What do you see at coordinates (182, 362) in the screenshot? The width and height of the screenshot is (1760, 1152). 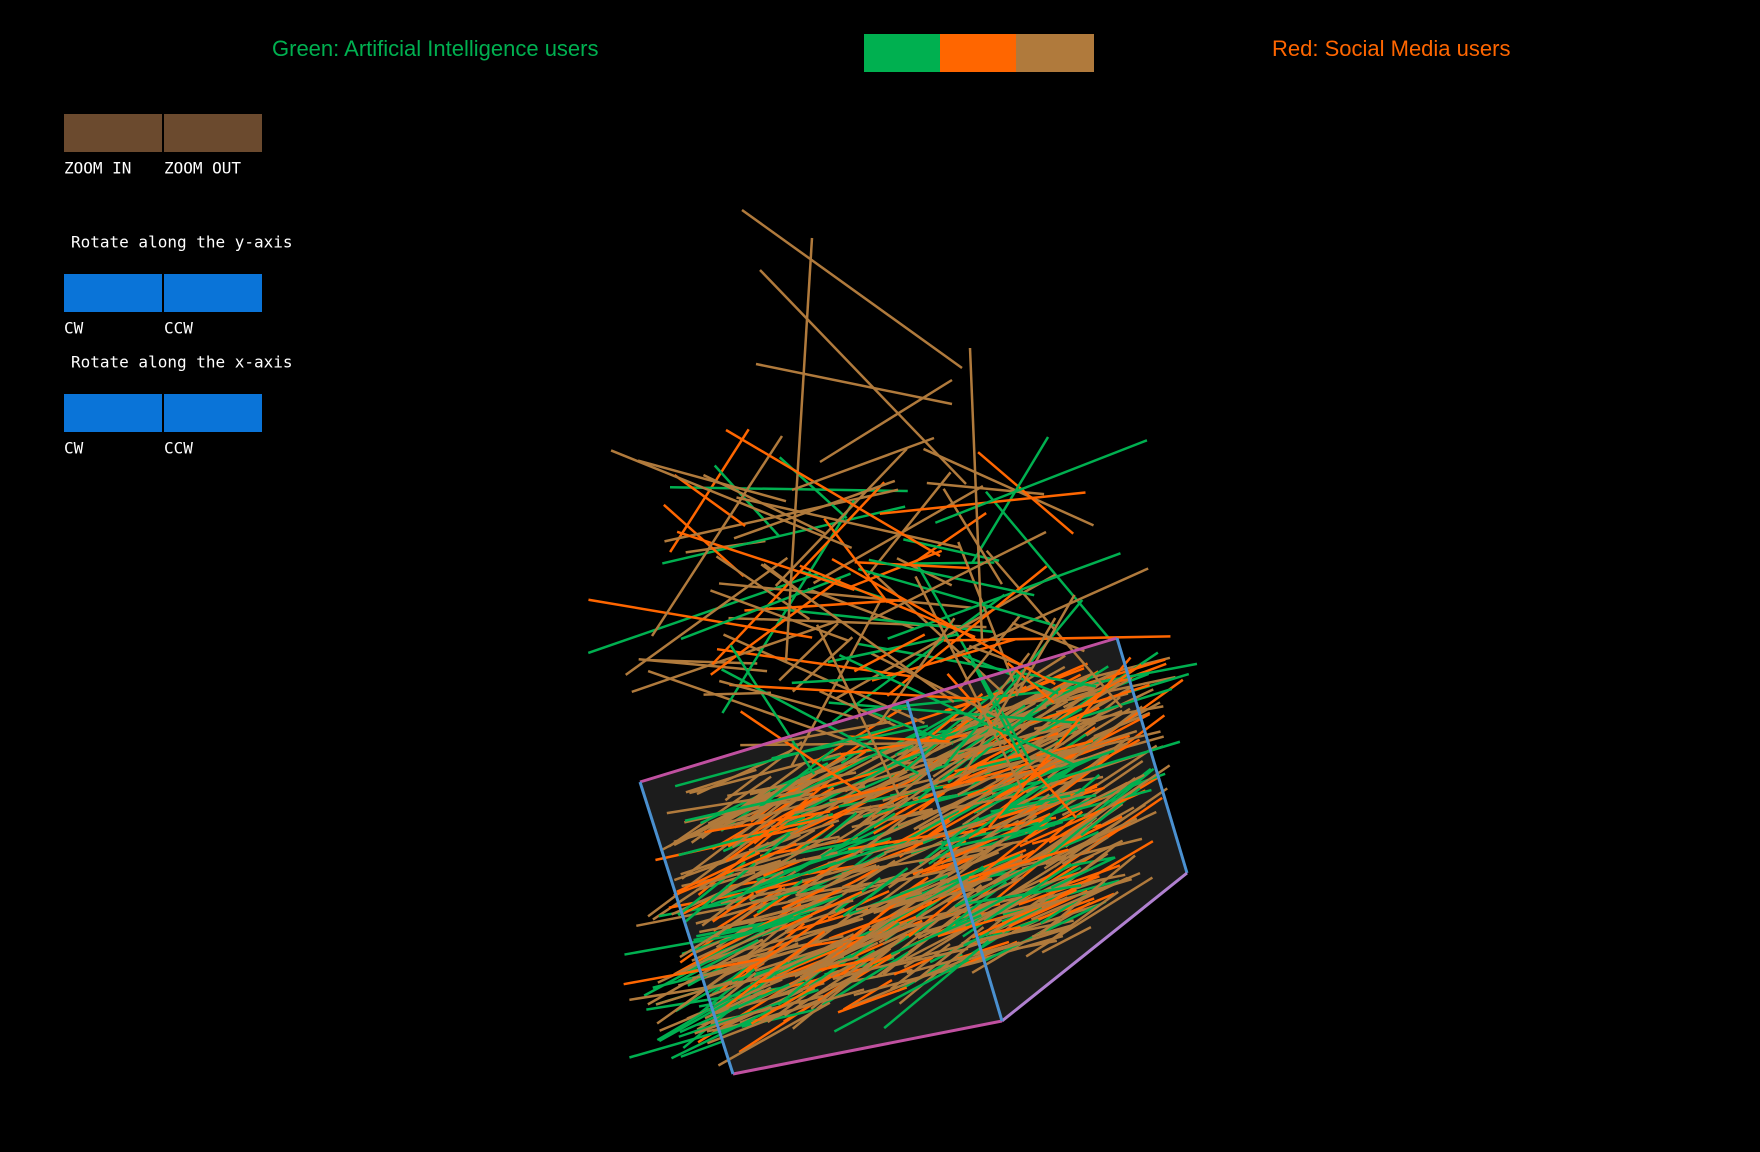 I see `rotate-x-title: Rotate along the x-axis` at bounding box center [182, 362].